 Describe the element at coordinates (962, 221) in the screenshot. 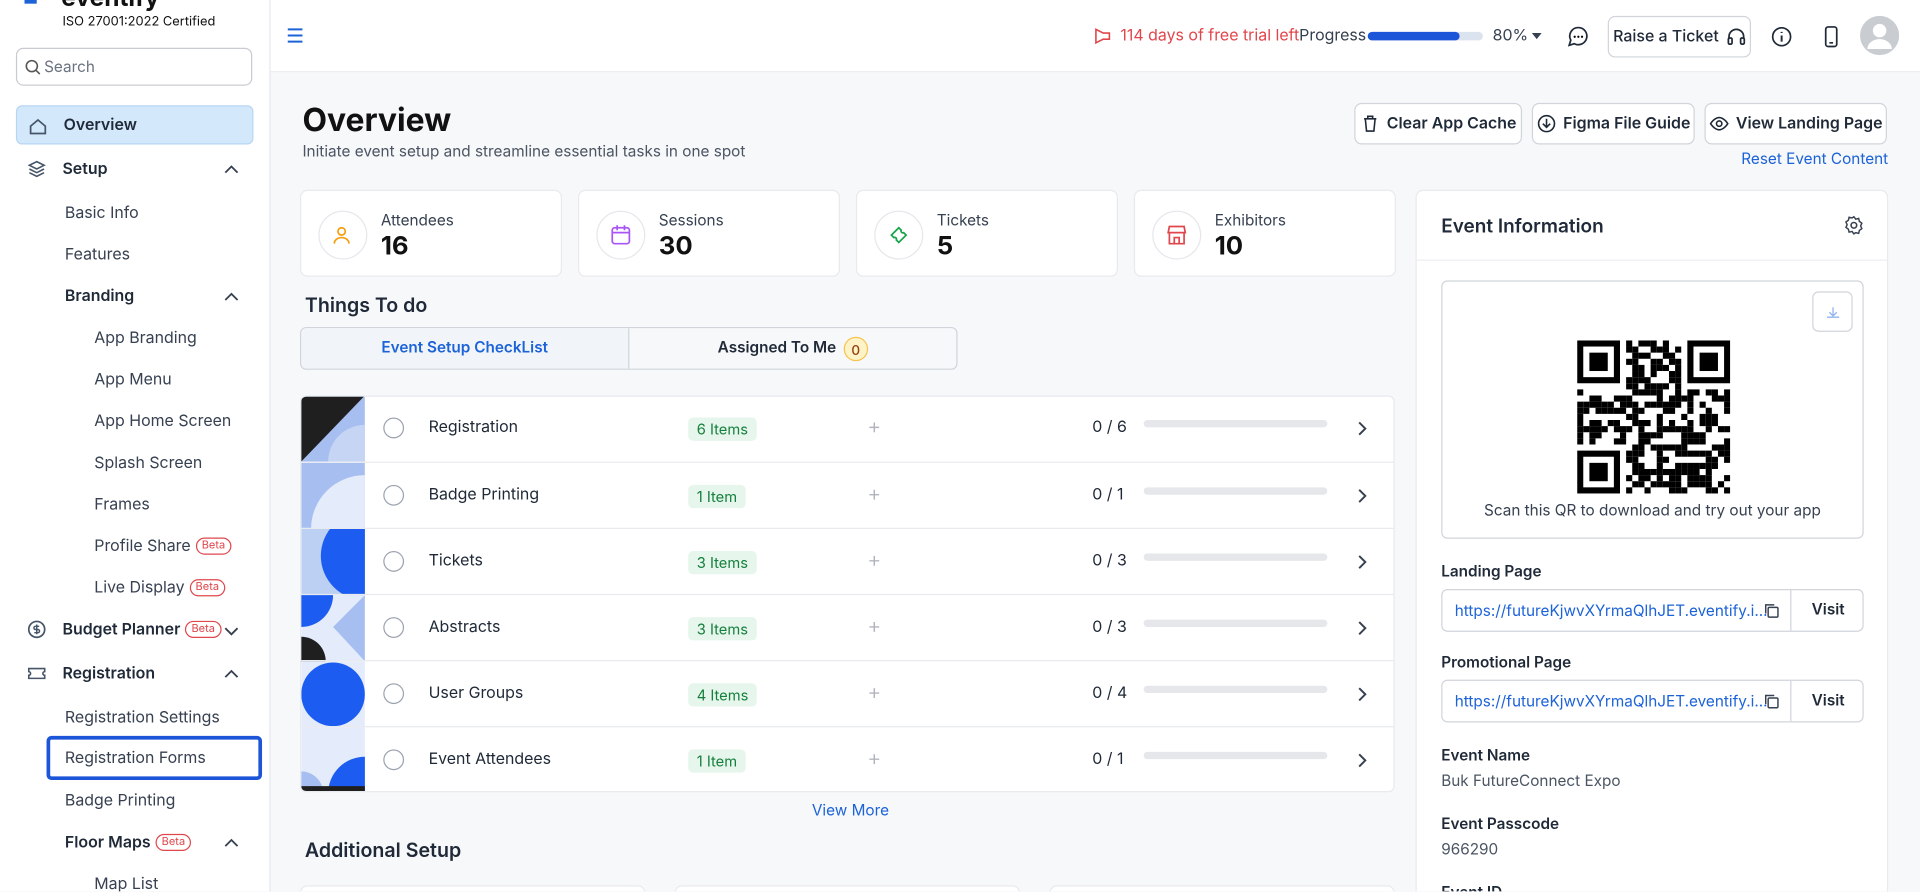

I see `stat-label: Tickets` at that location.